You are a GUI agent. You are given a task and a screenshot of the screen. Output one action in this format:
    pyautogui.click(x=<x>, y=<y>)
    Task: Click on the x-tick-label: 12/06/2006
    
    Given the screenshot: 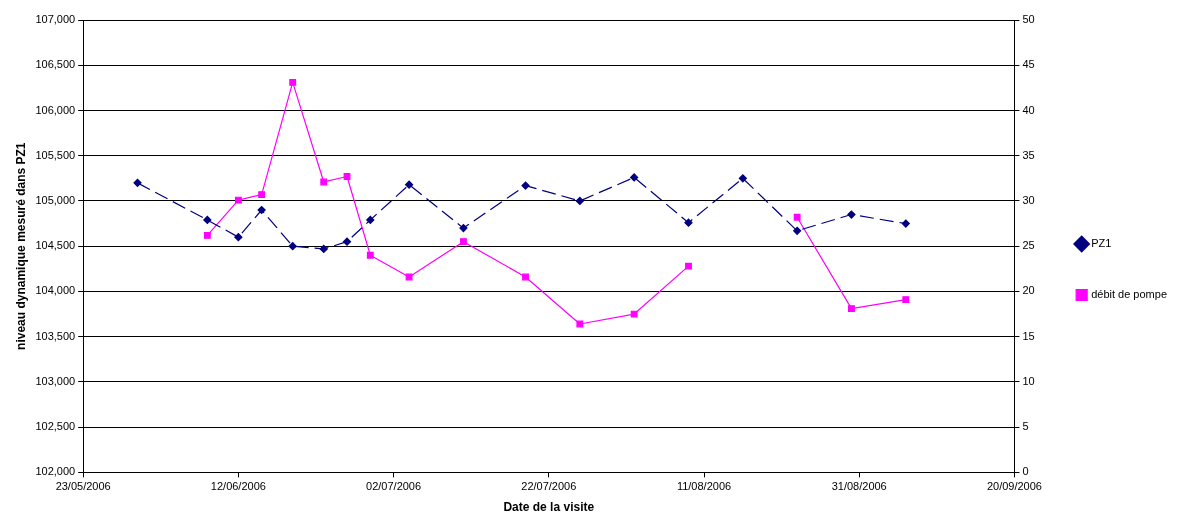 What is the action you would take?
    pyautogui.click(x=238, y=486)
    